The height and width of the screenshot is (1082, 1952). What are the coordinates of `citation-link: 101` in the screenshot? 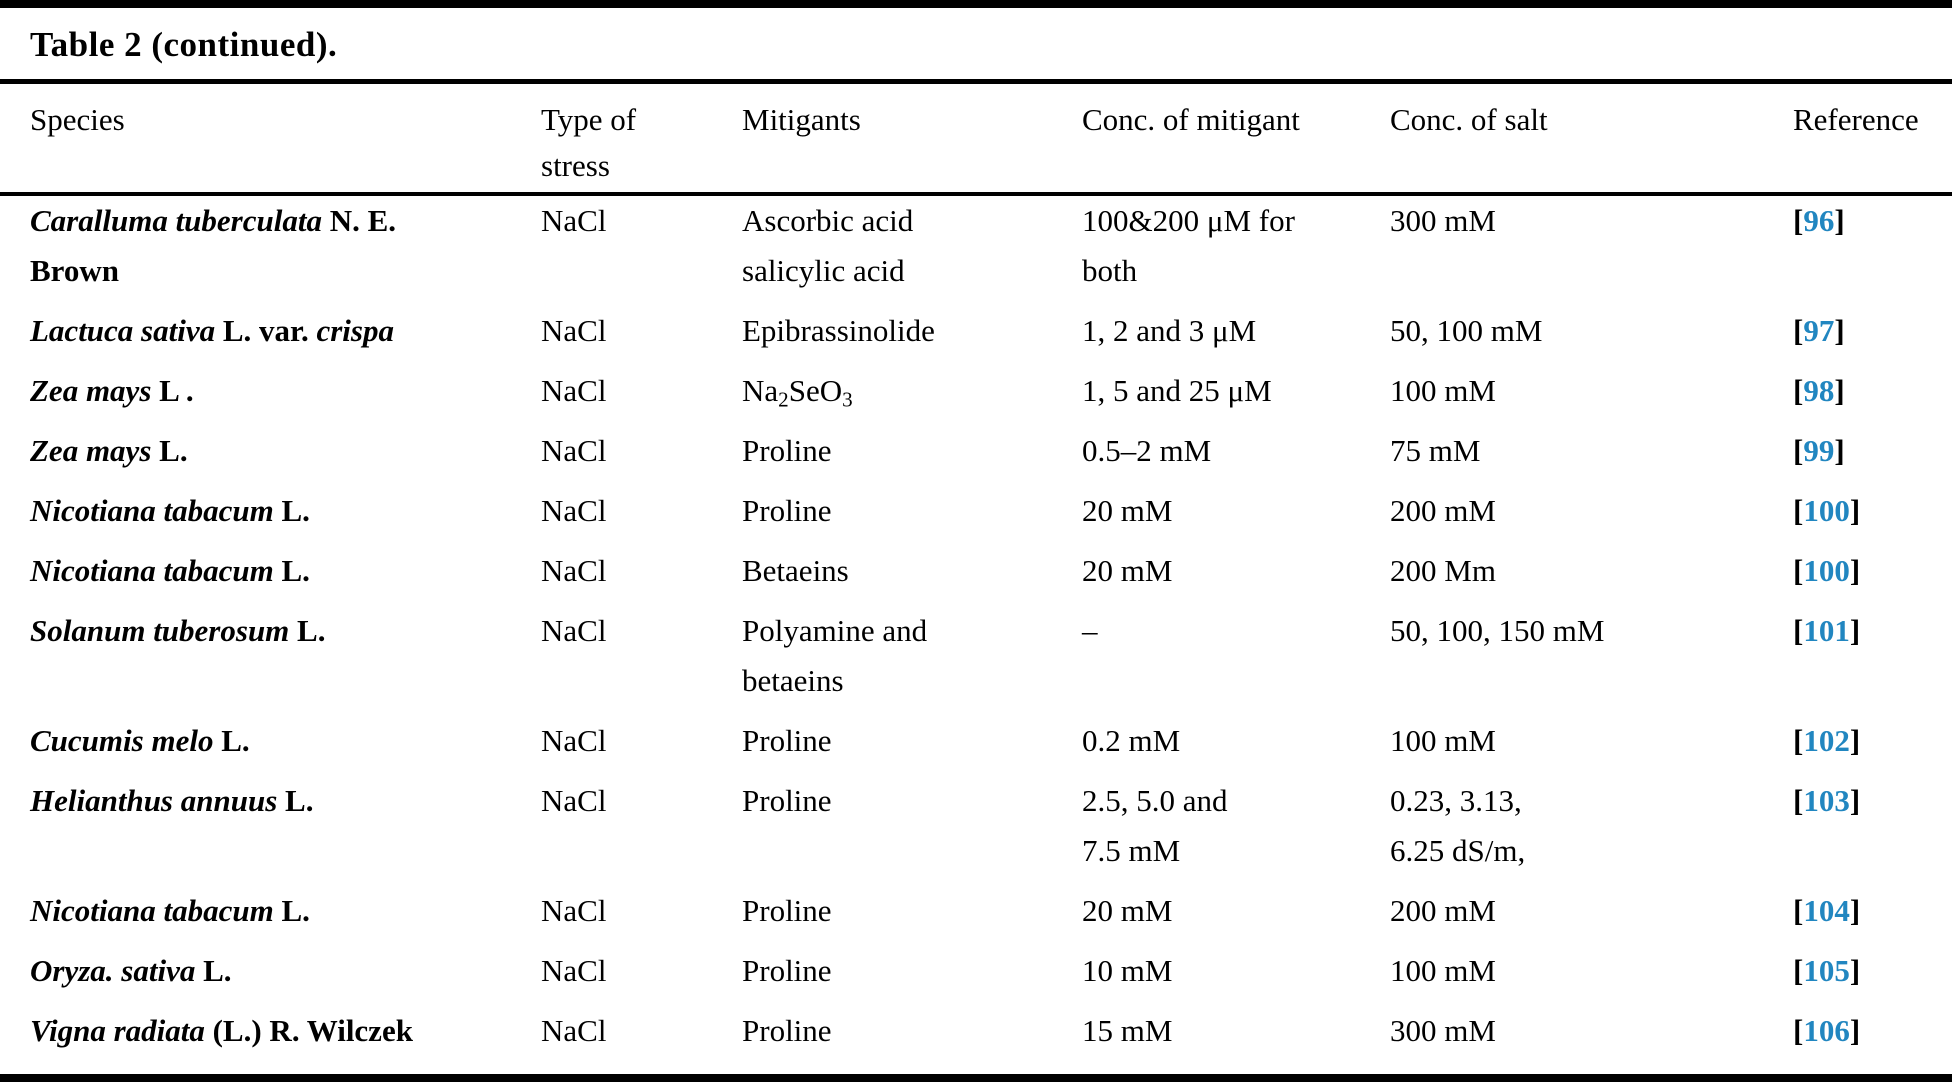 It's located at (1826, 630).